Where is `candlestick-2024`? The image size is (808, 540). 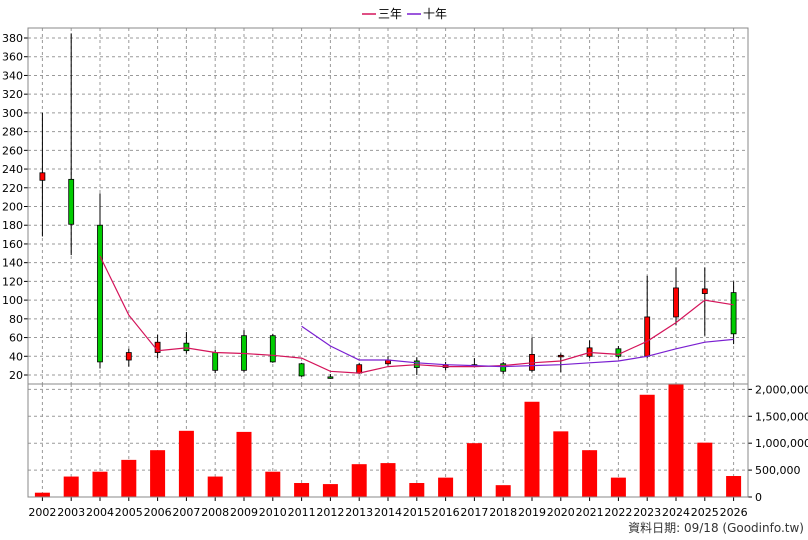
candlestick-2024 is located at coordinates (676, 296).